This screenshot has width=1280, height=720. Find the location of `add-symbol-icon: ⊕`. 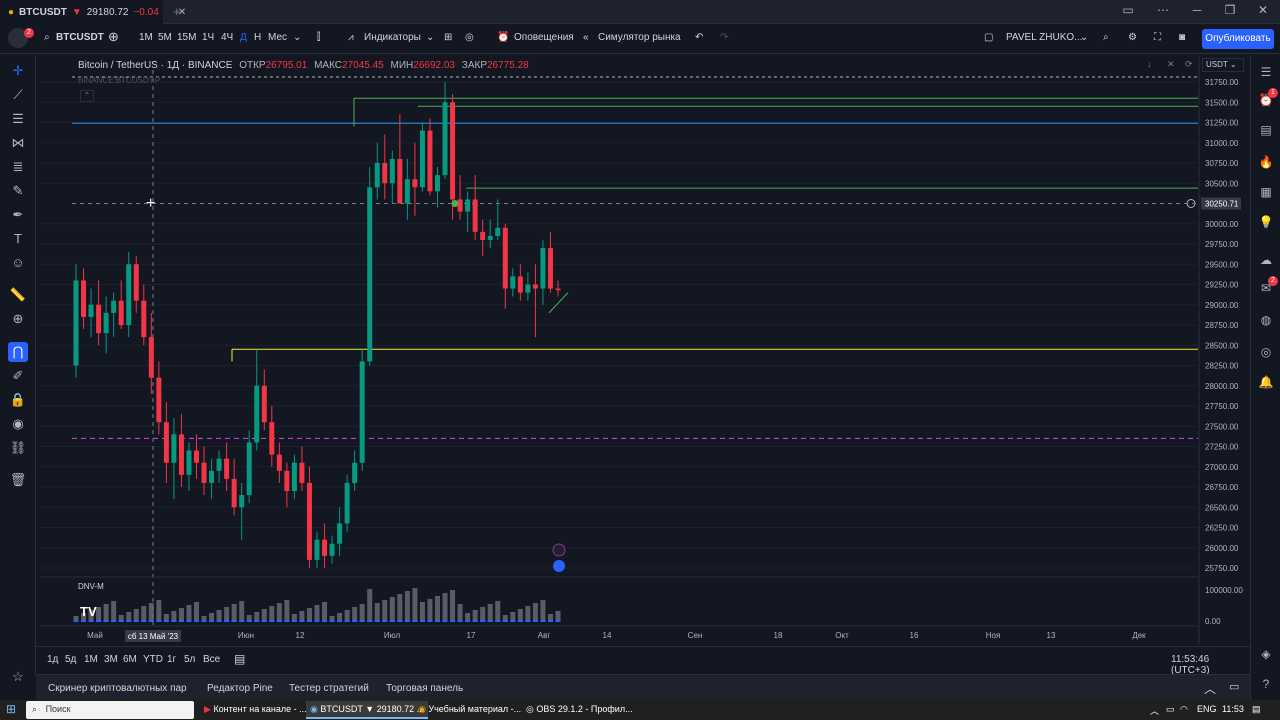

add-symbol-icon: ⊕ is located at coordinates (113, 36).